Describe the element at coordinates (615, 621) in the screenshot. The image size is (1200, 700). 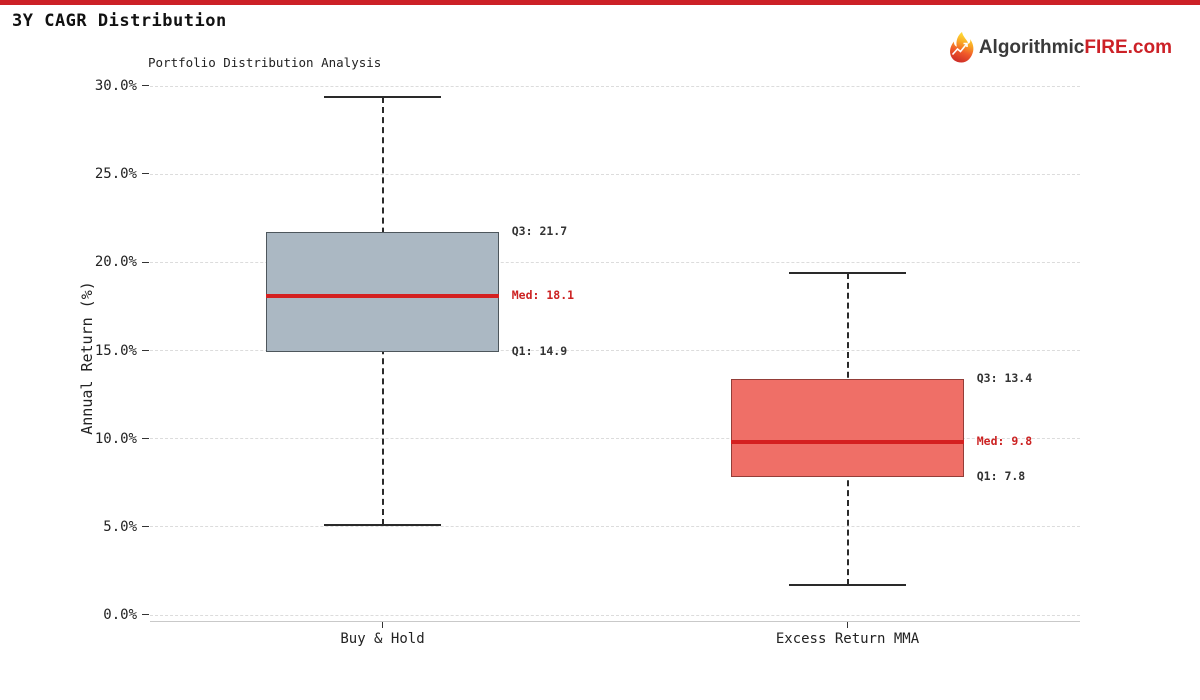
I see `x-axis-spine` at that location.